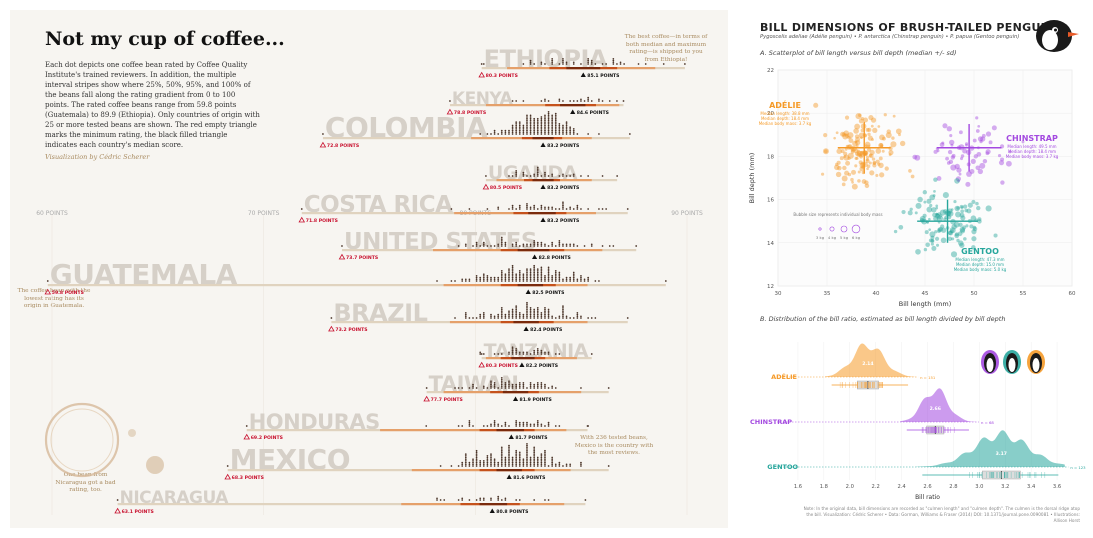  I want to click on bubble-legend-circle, so click(856, 229).